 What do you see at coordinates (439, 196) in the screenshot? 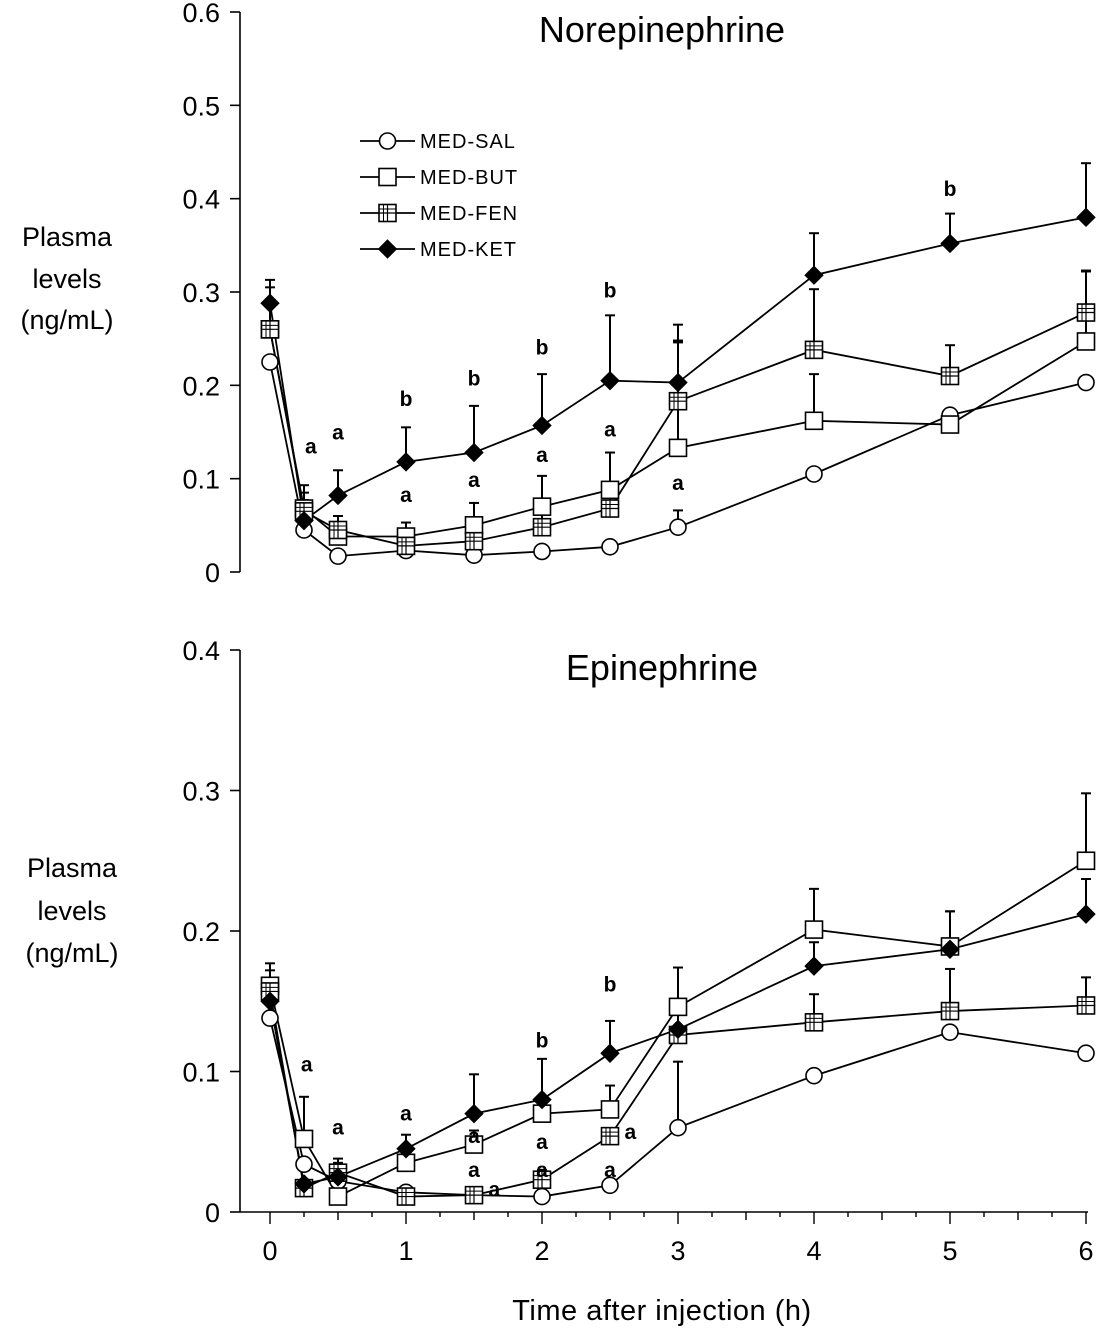
I see `legend: MED-SAL MED-BUT MED-FEN MED-KET` at bounding box center [439, 196].